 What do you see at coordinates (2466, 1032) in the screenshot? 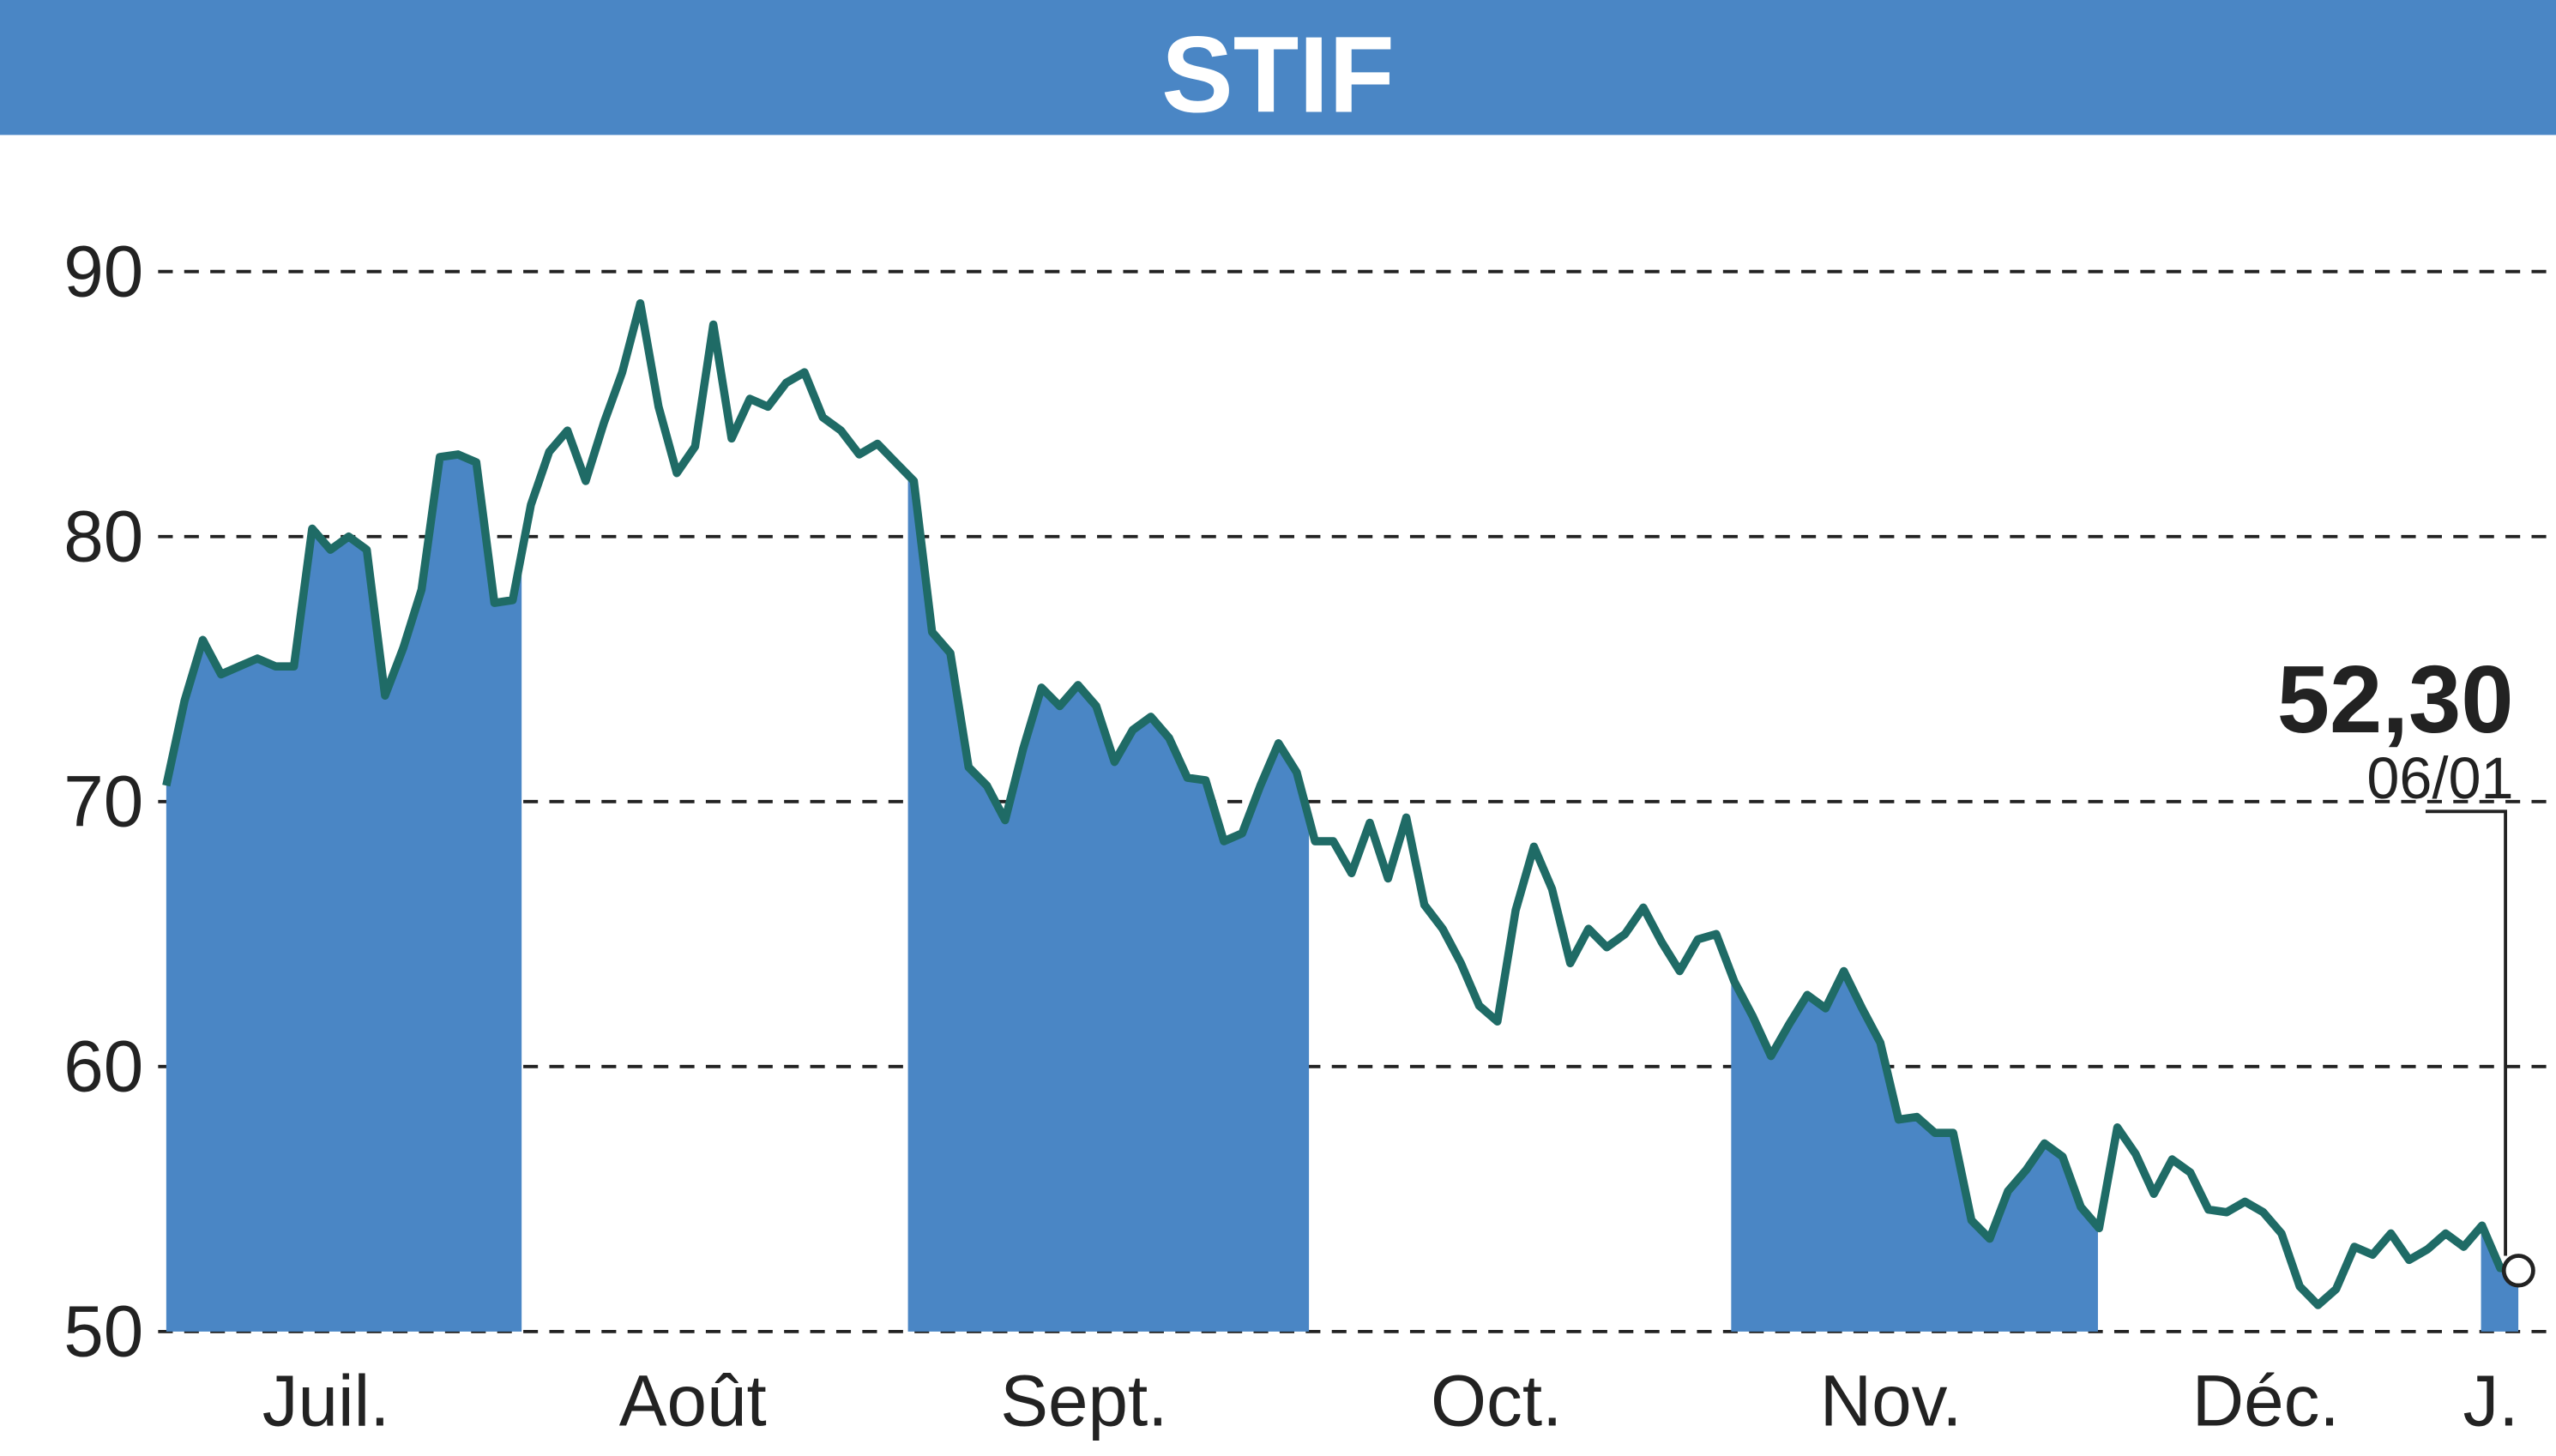
I see `callout-line` at bounding box center [2466, 1032].